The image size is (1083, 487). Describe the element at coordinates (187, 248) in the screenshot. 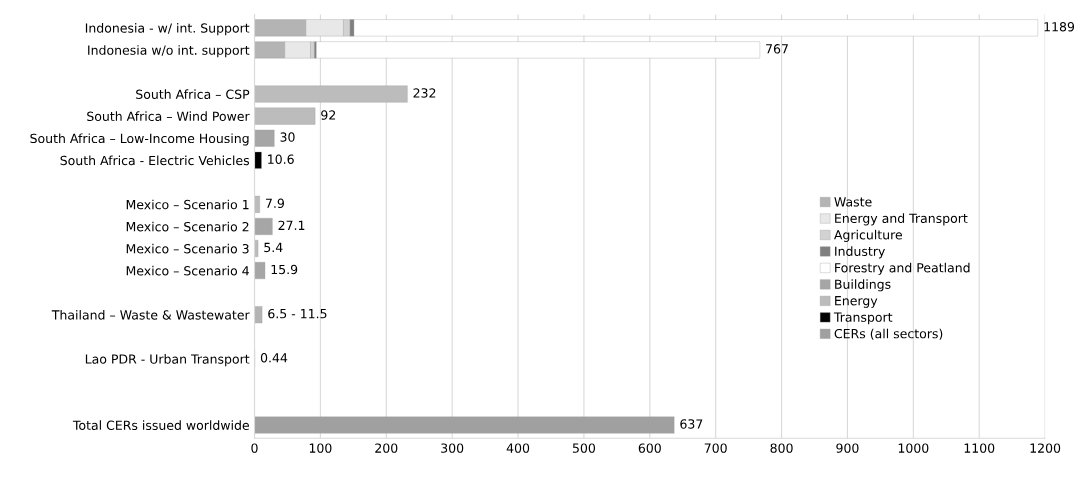

I see `y-tick-label: Mexico – Scenario 3` at that location.